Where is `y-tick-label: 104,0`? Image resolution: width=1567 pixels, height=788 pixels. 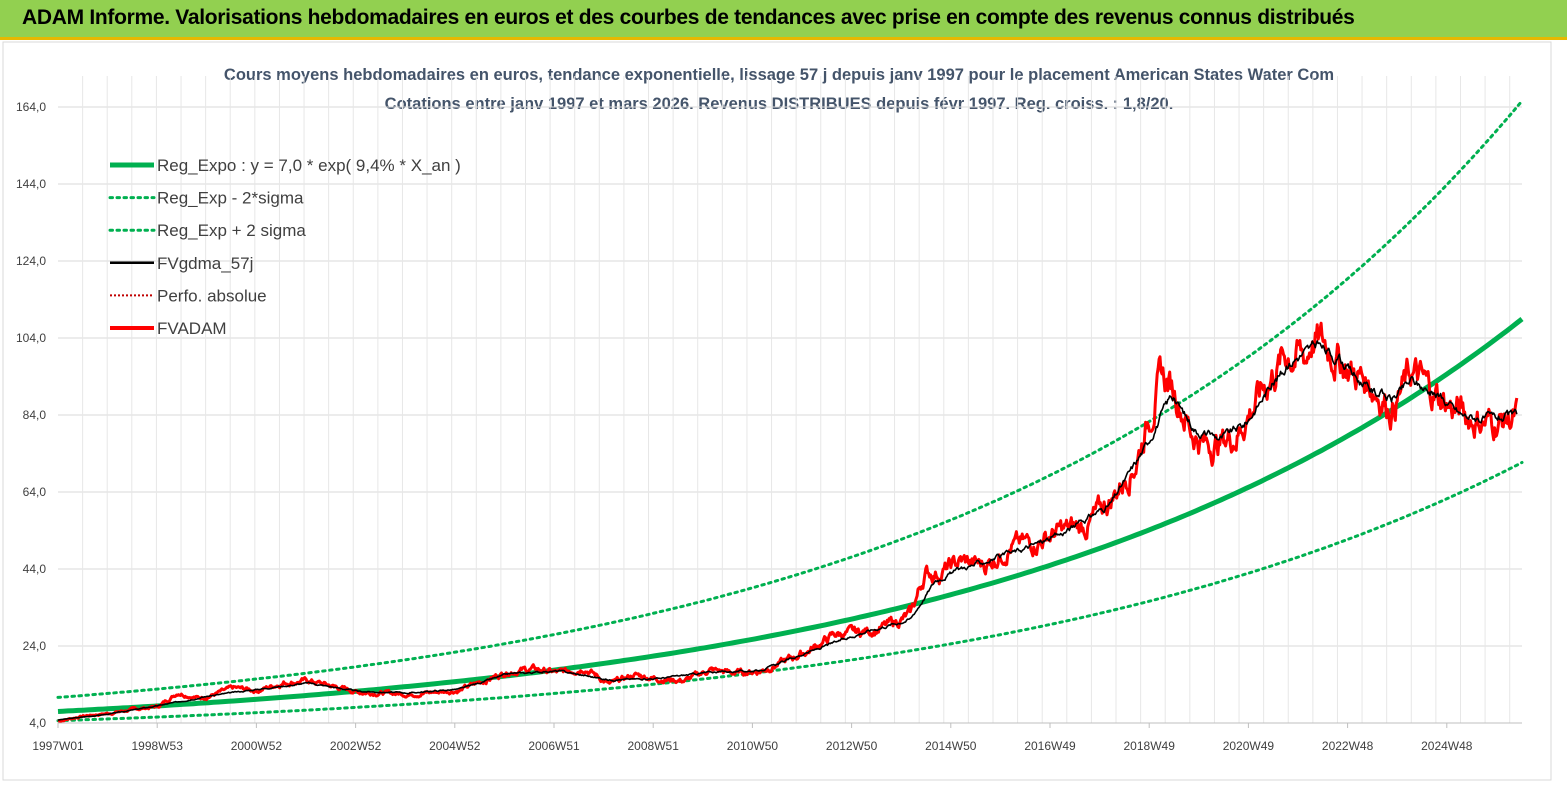 y-tick-label: 104,0 is located at coordinates (31, 338).